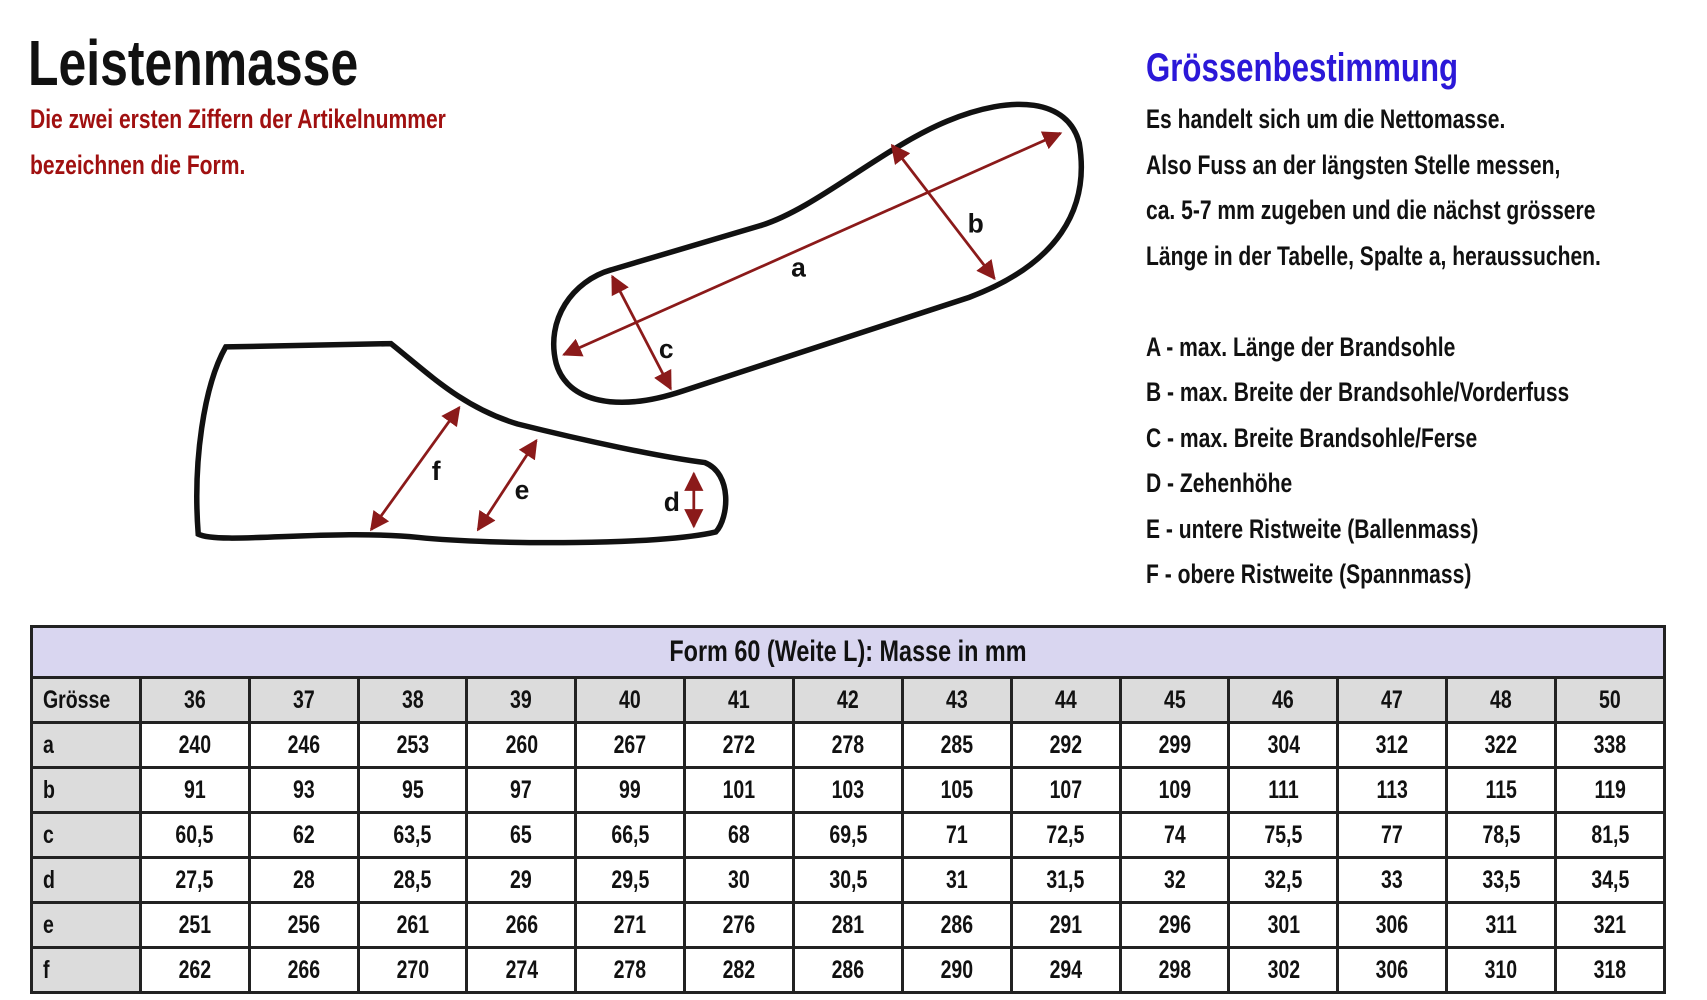 The width and height of the screenshot is (1707, 1000). Describe the element at coordinates (1501, 969) in the screenshot. I see `value-cell-text: 310` at that location.